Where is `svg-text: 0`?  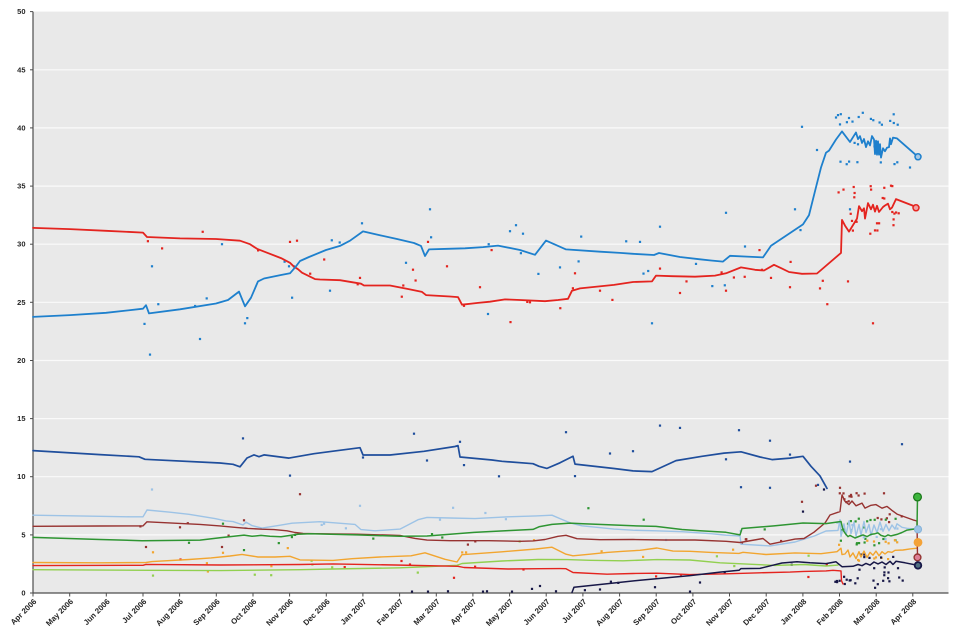
svg-text: 0 is located at coordinates (23, 593).